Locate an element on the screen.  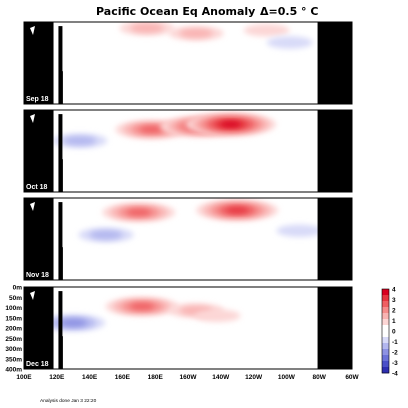
longitude-tick-label: 100W is located at coordinates (287, 377).